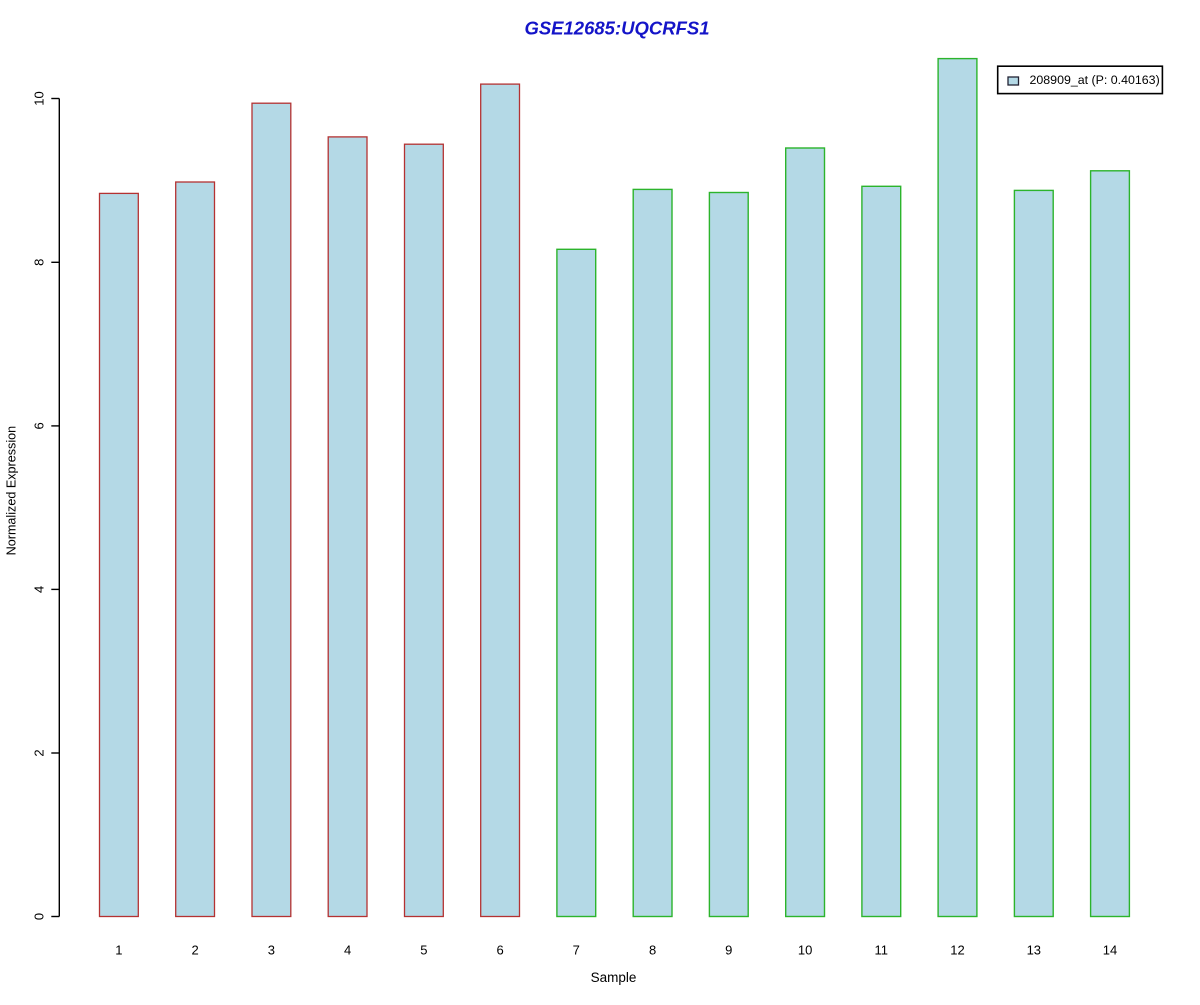  What do you see at coordinates (1110, 949) in the screenshot?
I see `svg-text: 14` at bounding box center [1110, 949].